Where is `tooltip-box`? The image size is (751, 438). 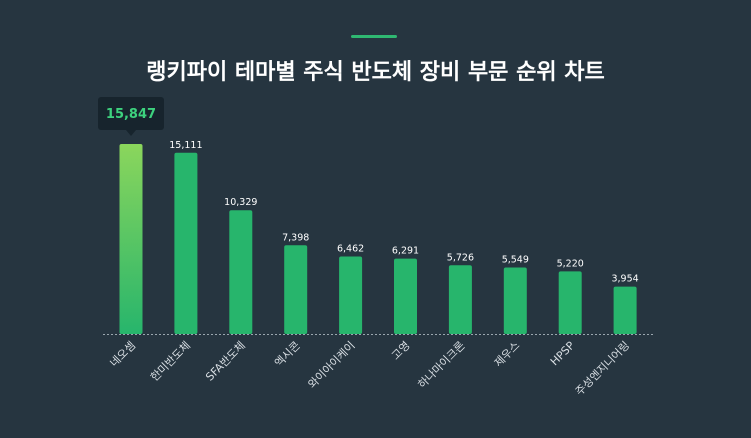 tooltip-box is located at coordinates (131, 113).